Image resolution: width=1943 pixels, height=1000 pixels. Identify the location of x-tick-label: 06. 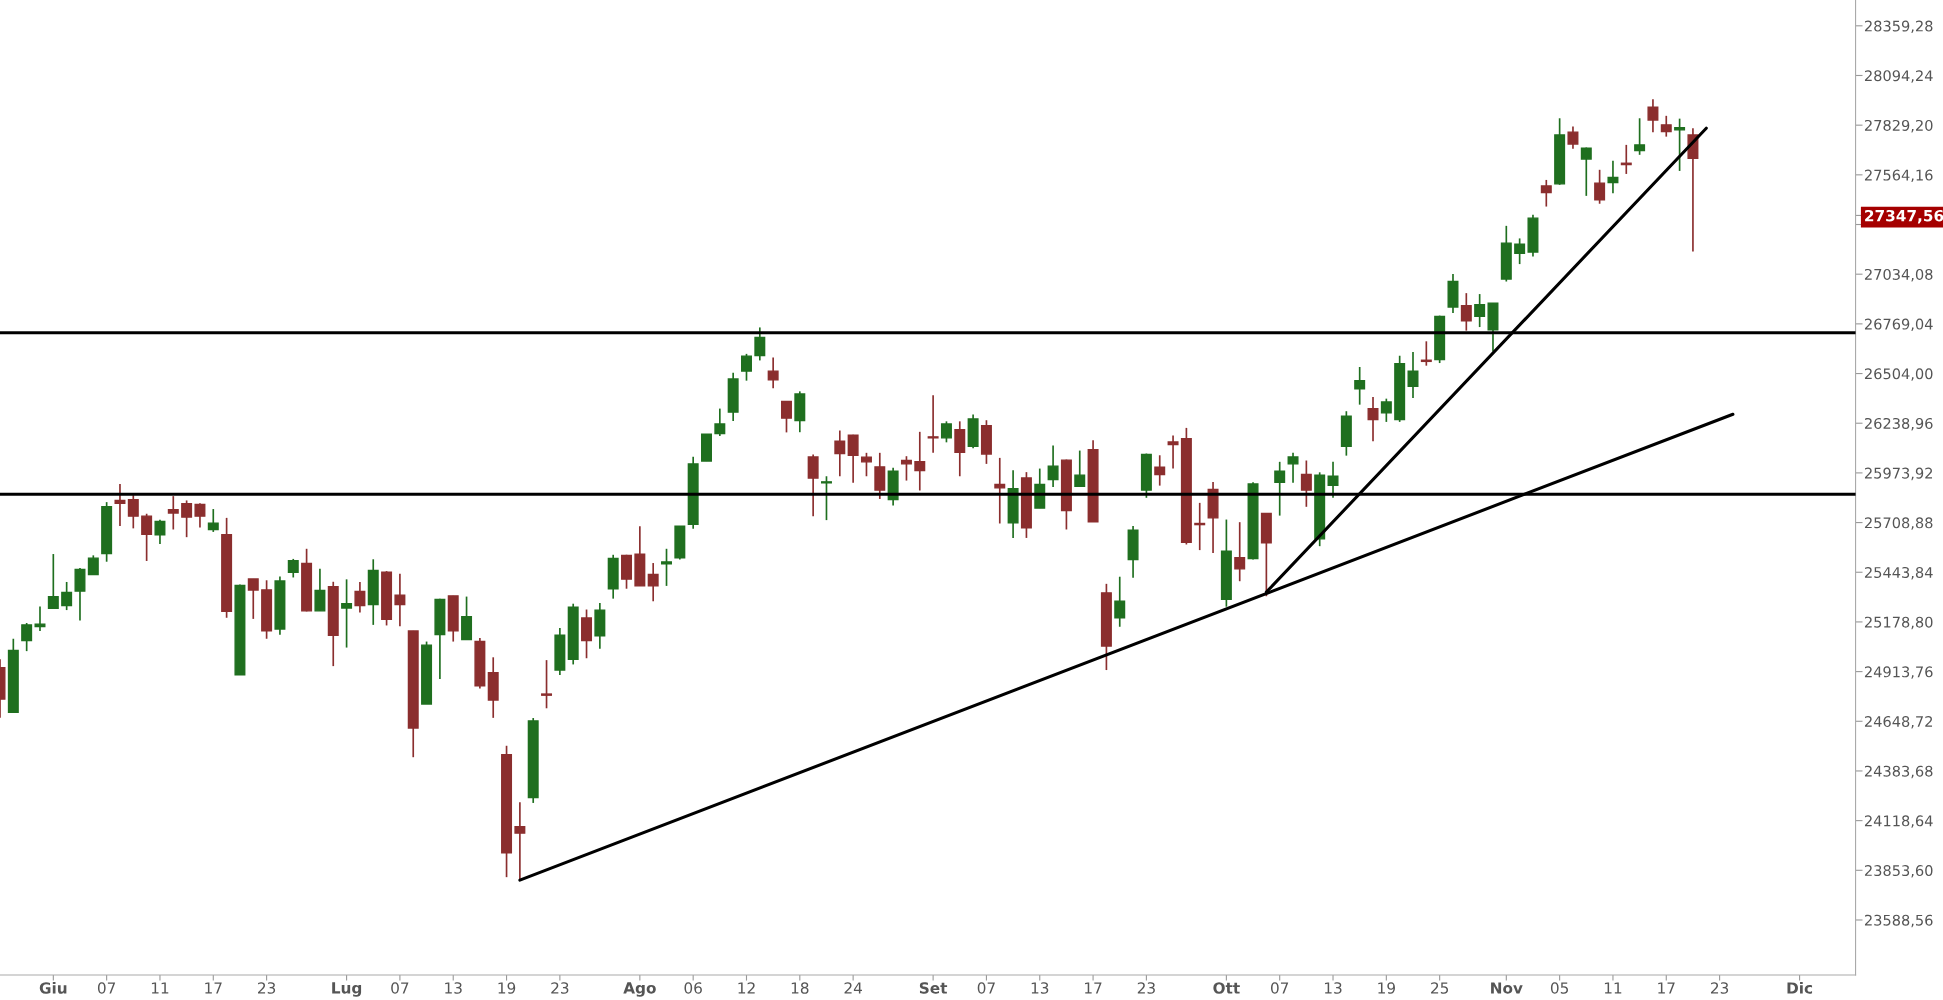
(693, 988).